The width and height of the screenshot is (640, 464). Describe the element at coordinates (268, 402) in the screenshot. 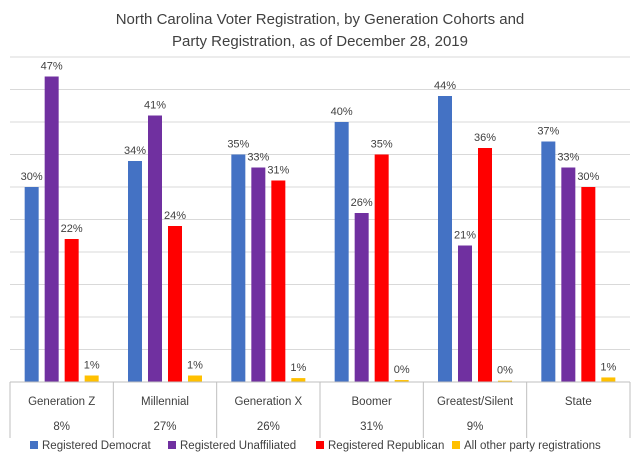

I see `category-label: Generation X` at that location.